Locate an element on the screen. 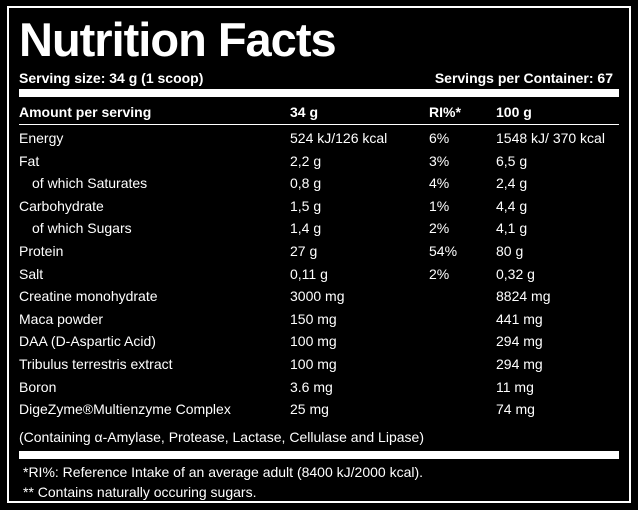 The width and height of the screenshot is (638, 510). amount-per-serving: 3.6 mg is located at coordinates (311, 386).